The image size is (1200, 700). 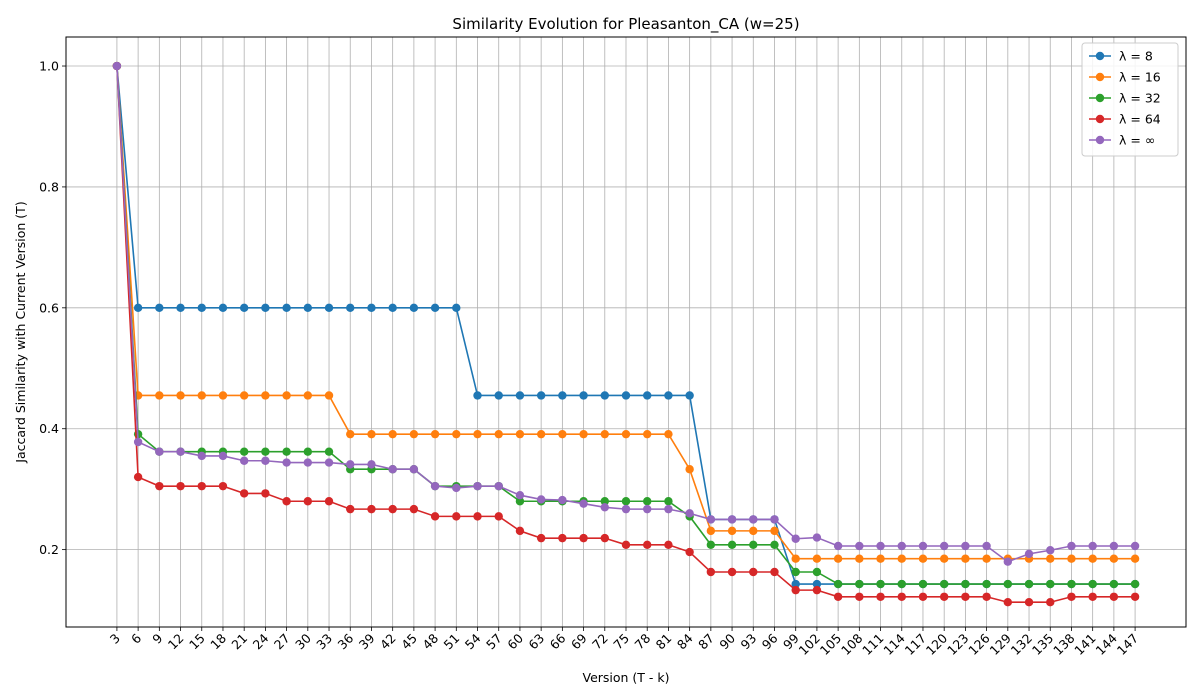 What do you see at coordinates (1100, 56) in the screenshot?
I see `legend-marker` at bounding box center [1100, 56].